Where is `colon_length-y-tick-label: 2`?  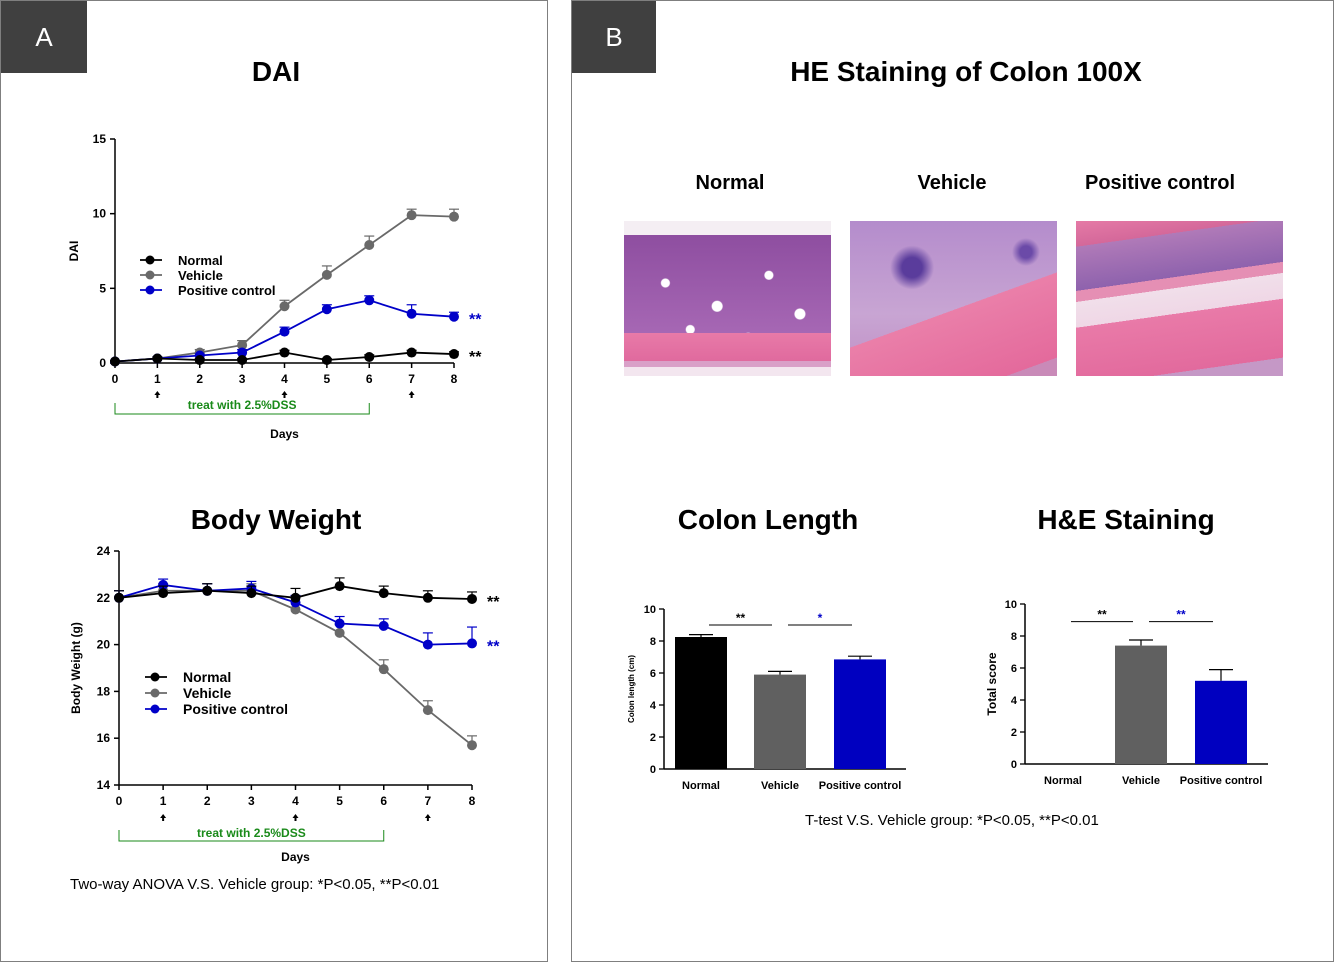
colon_length-y-tick-label: 2 is located at coordinates (653, 738).